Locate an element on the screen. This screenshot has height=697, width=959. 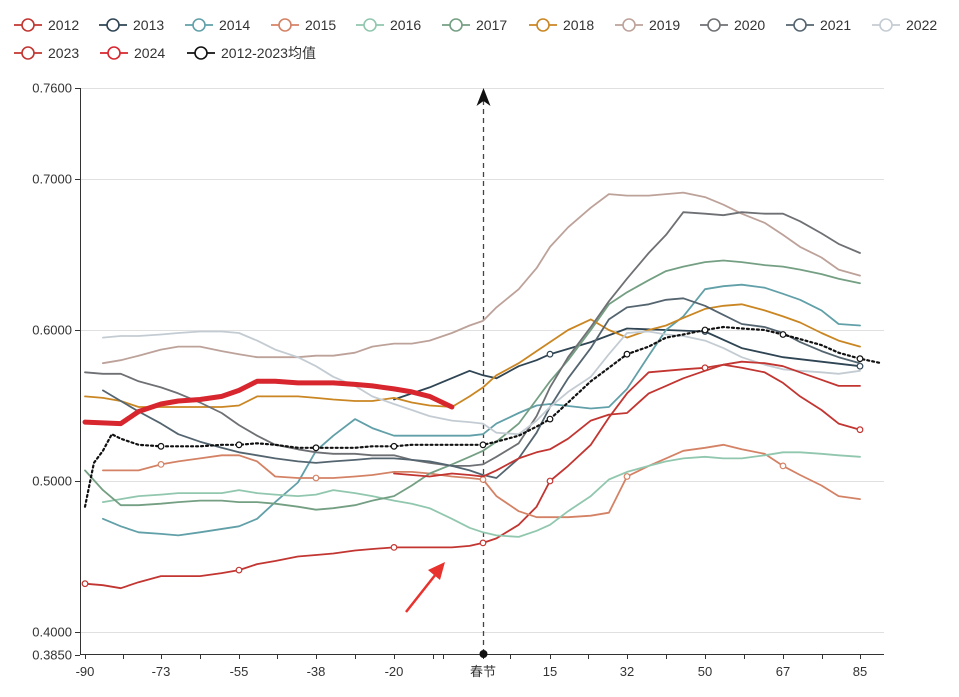
legend-item-2018: 2018 is located at coordinates (561, 25).